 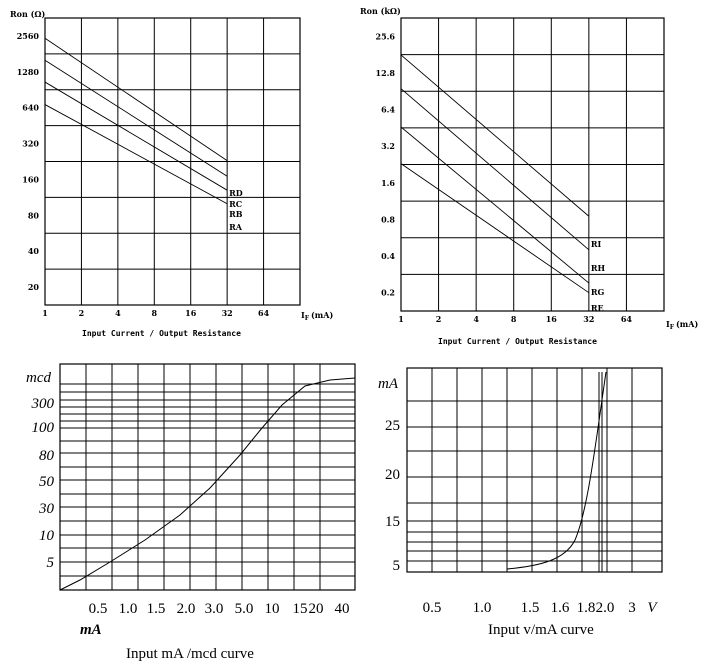 I want to click on chart-3-ylabel: mcd, so click(x=38, y=378).